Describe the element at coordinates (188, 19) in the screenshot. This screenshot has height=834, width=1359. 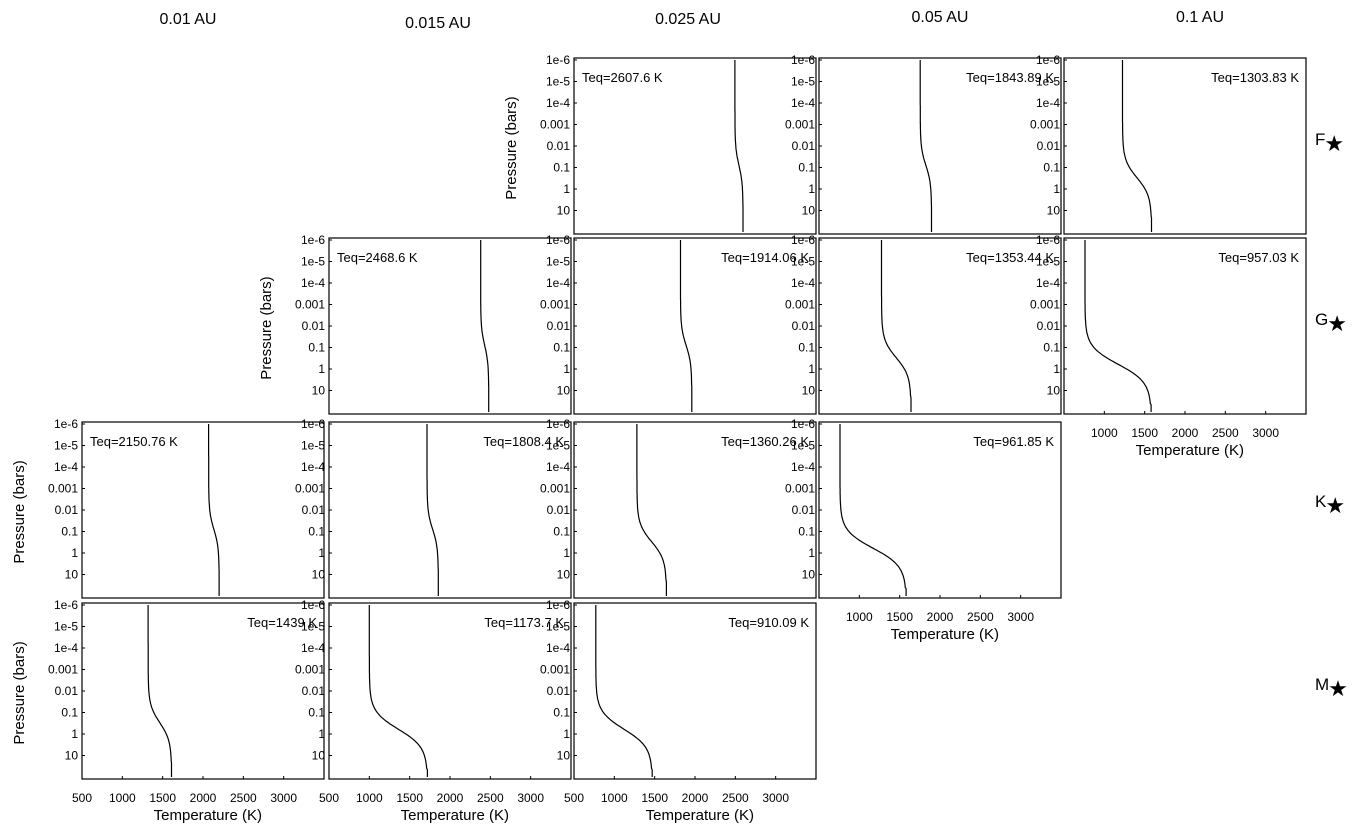
I see `column-header-0: 0.01 AU` at that location.